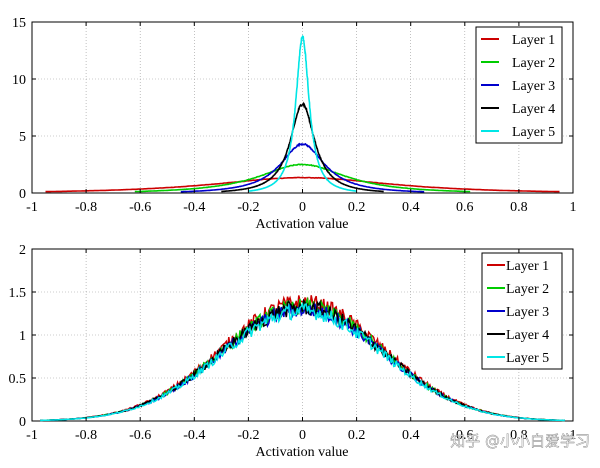 The height and width of the screenshot is (468, 600). Describe the element at coordinates (302, 224) in the screenshot. I see `top-x-axis-label: Activation value` at that location.